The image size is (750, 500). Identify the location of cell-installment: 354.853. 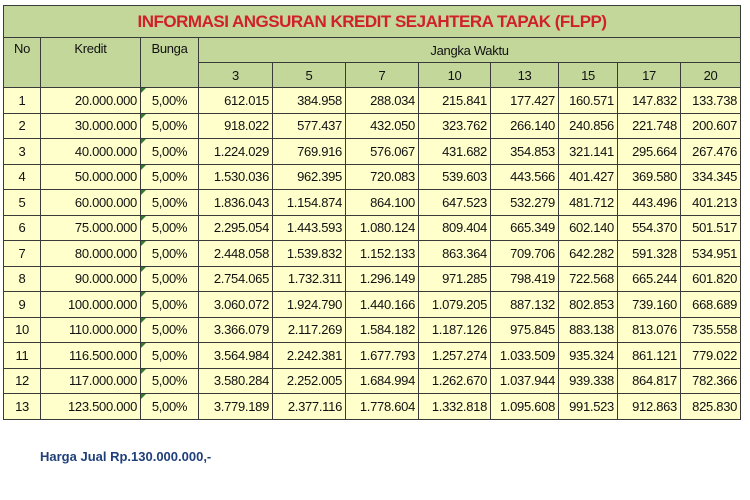
(524, 151).